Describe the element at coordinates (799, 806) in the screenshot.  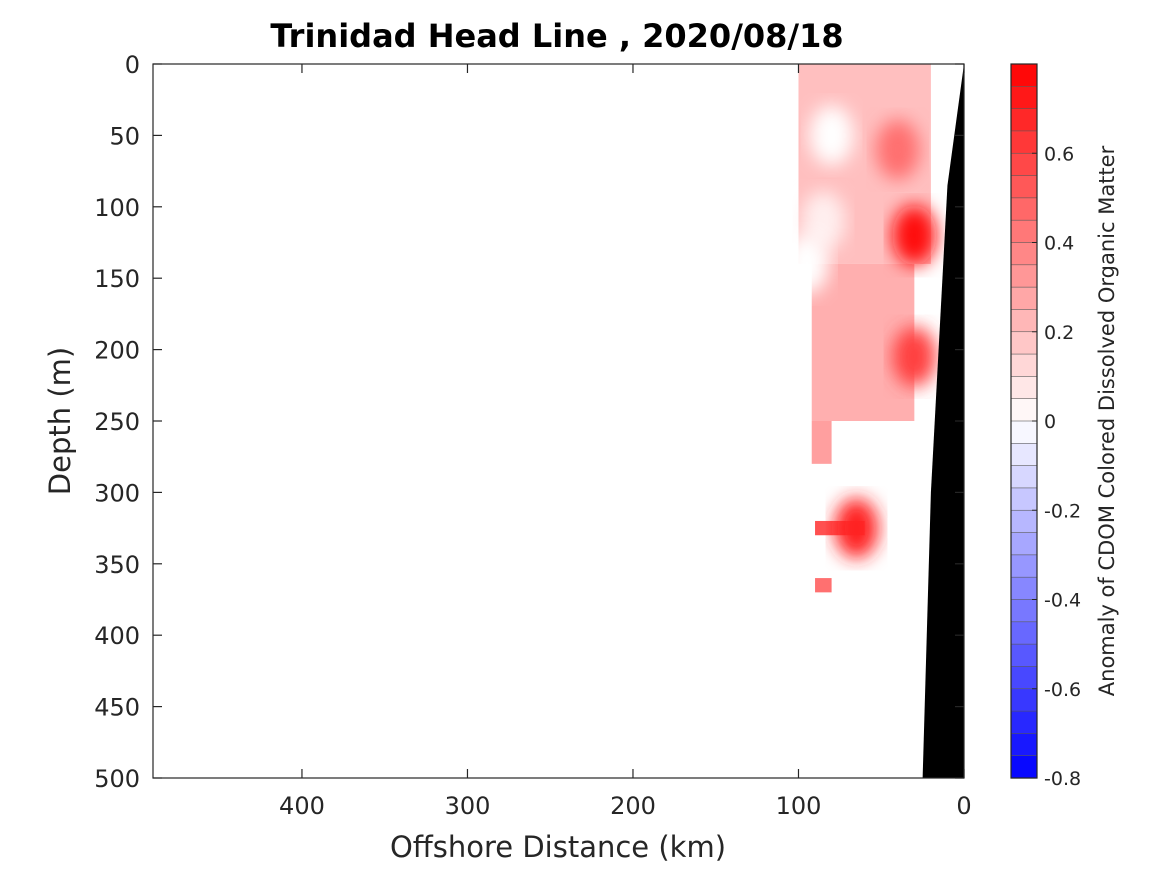
I see `x-tick-label: 100` at that location.